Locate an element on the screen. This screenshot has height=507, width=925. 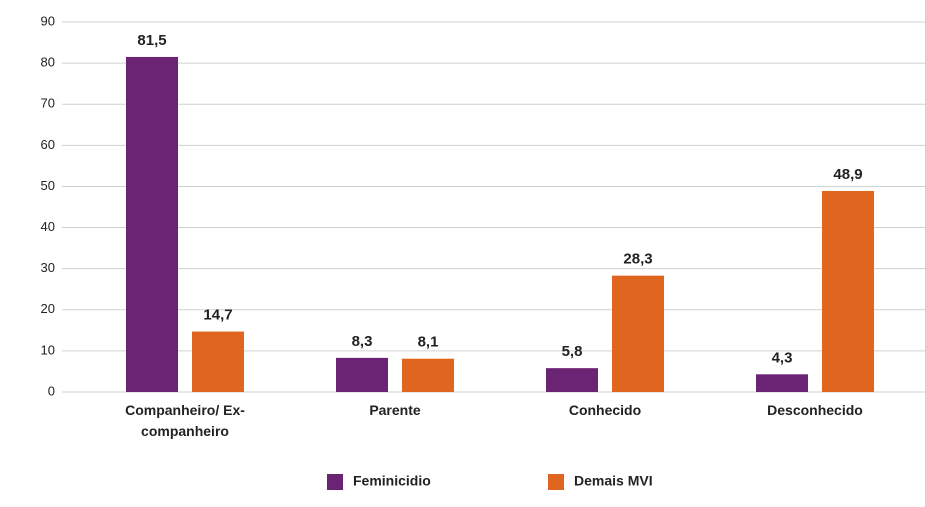
value-label: 4,3 is located at coordinates (782, 357).